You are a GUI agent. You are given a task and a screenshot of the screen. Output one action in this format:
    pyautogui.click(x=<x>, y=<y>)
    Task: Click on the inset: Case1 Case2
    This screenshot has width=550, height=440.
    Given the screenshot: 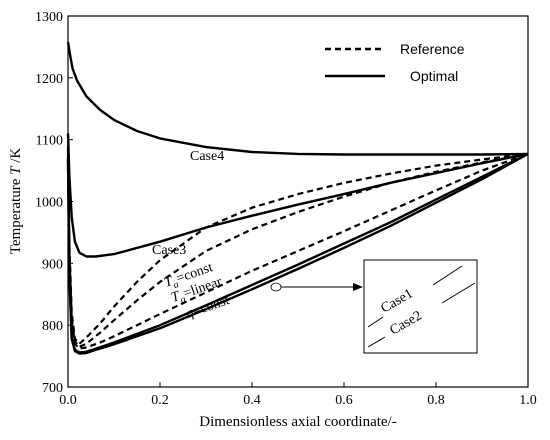 What is the action you would take?
    pyautogui.click(x=420, y=306)
    